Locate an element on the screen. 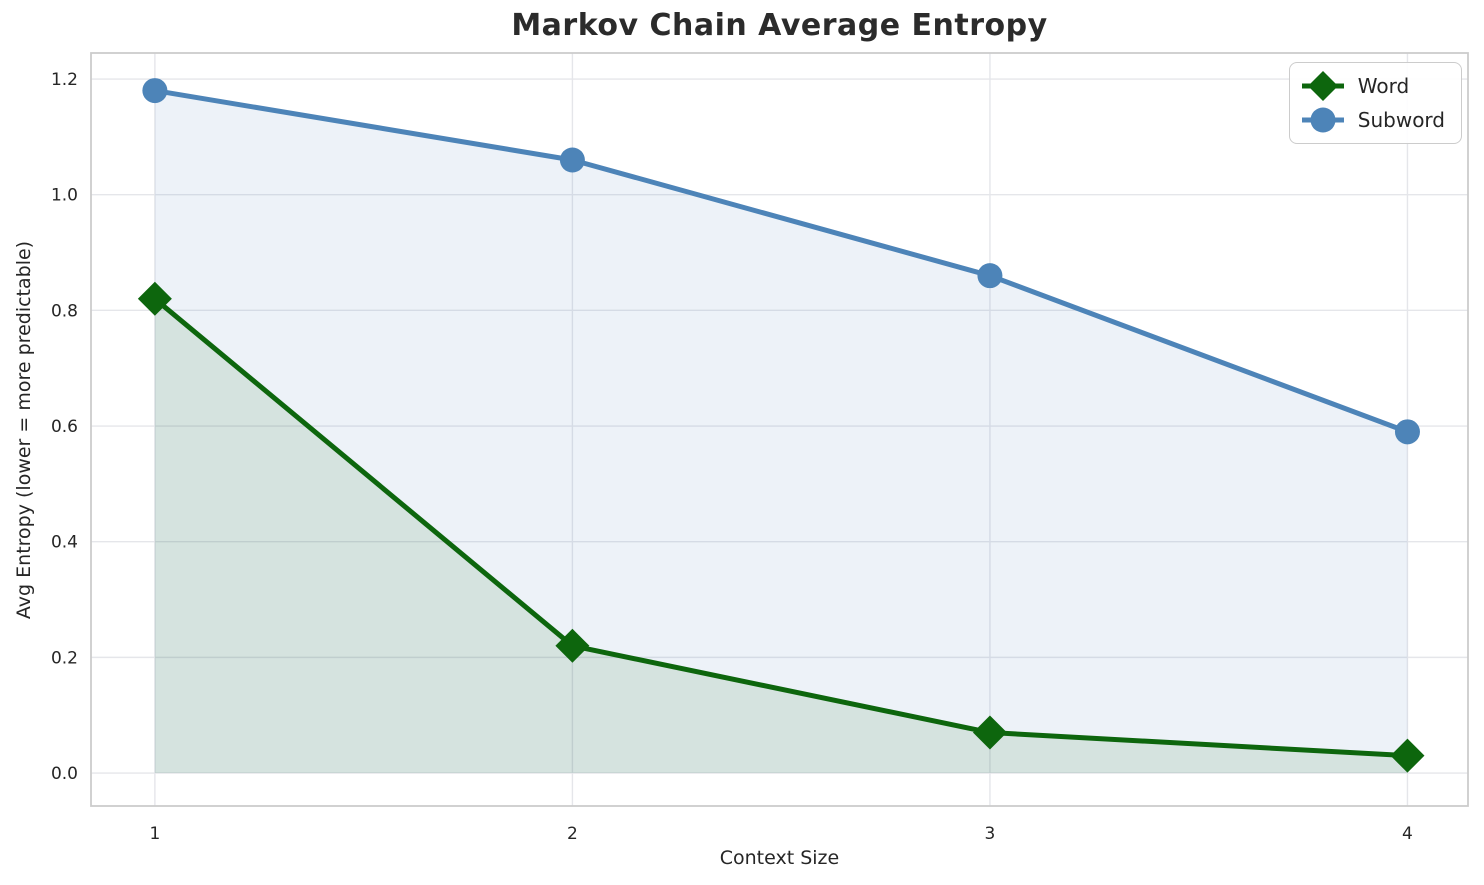  subword-series-icon is located at coordinates (1322, 120).